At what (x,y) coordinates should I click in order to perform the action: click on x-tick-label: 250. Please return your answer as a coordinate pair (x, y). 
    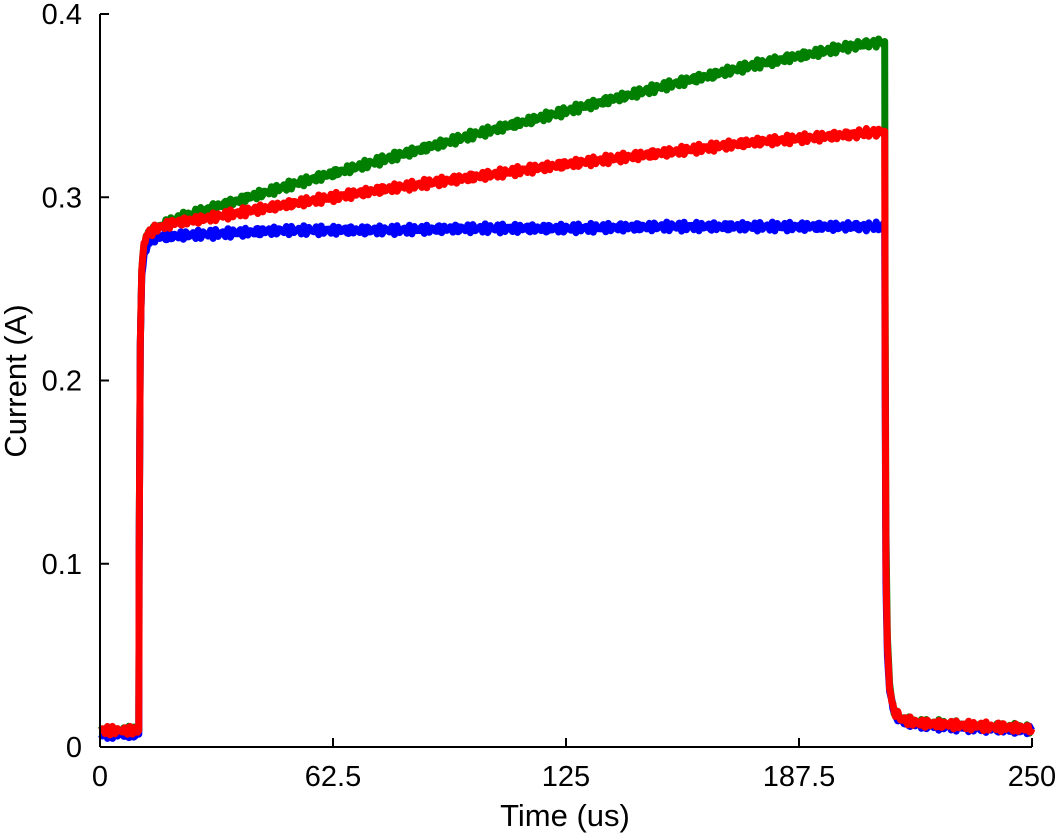
    Looking at the image, I should click on (1032, 777).